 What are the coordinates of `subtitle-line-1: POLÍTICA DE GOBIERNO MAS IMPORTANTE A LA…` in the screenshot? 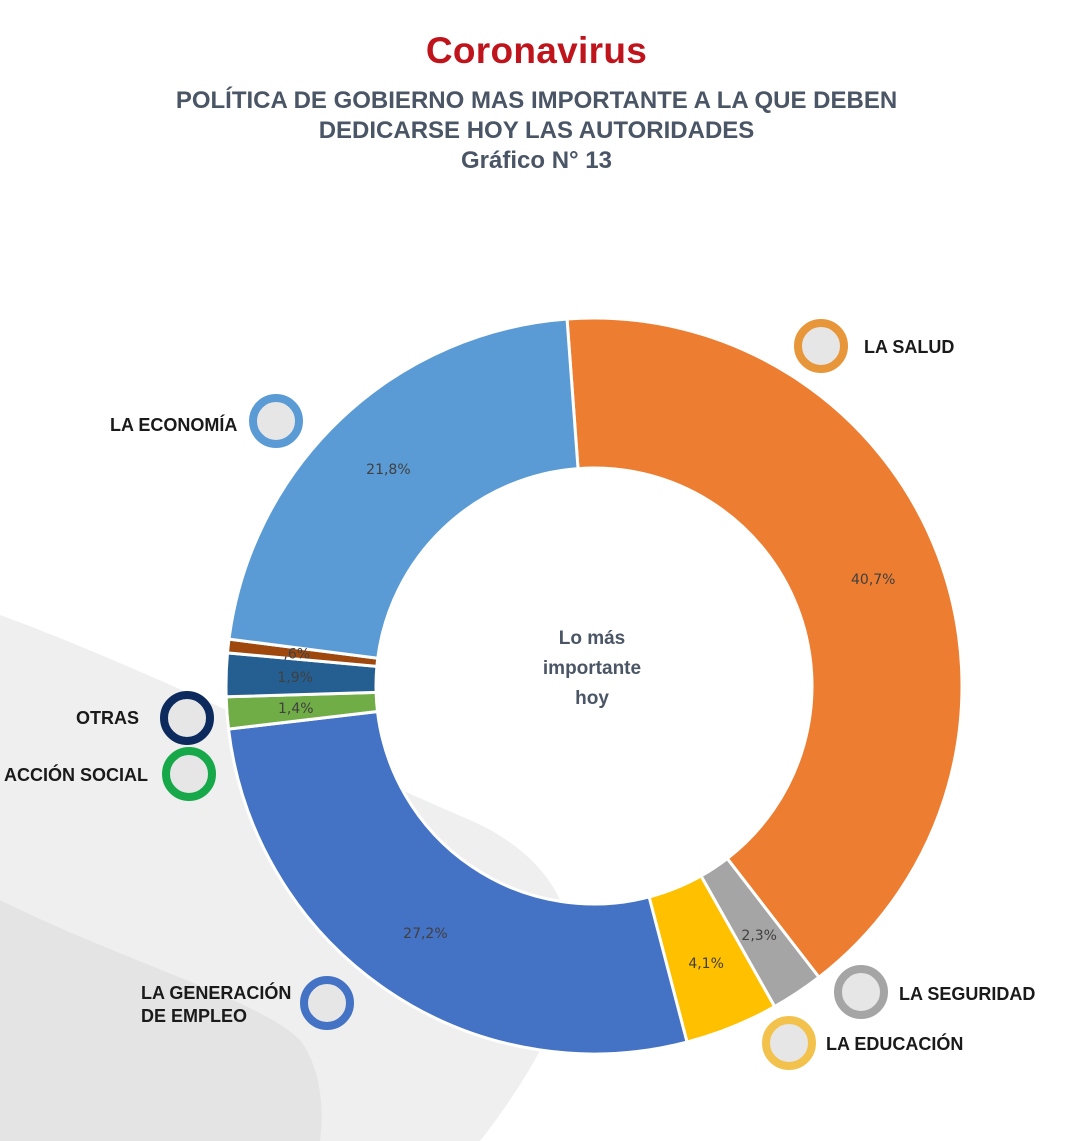 It's located at (536, 100).